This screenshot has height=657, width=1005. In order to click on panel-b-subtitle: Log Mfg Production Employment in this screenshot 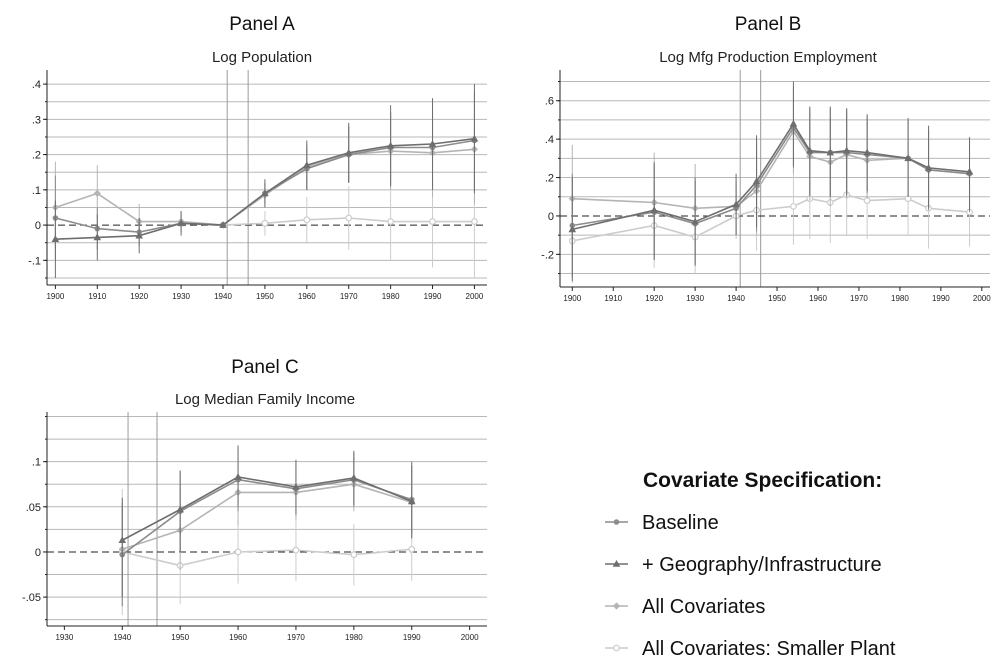, I will do `click(768, 57)`.